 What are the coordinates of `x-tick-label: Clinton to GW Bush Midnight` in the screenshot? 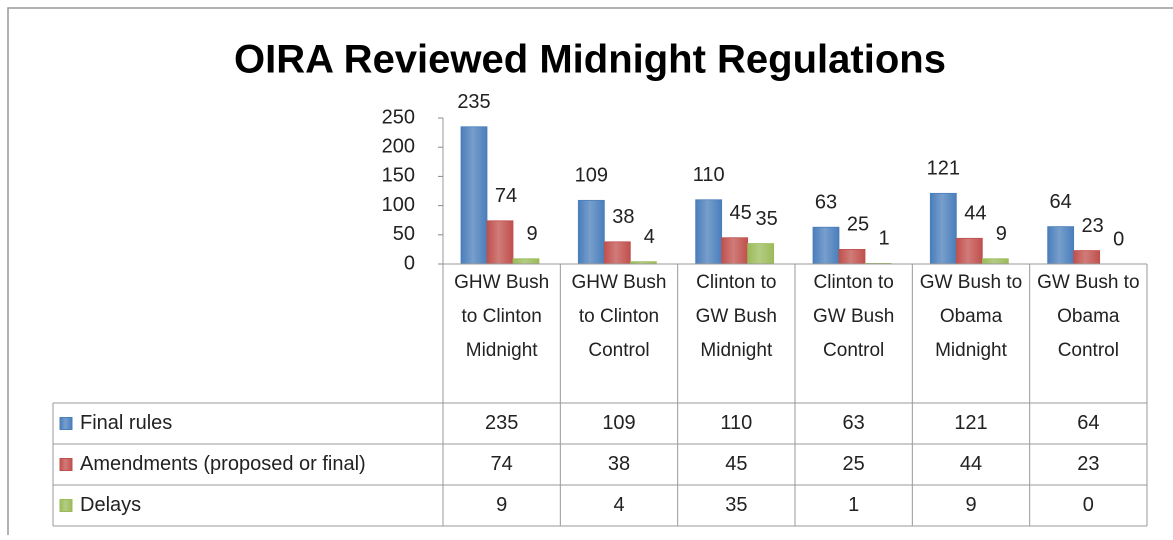 It's located at (736, 316).